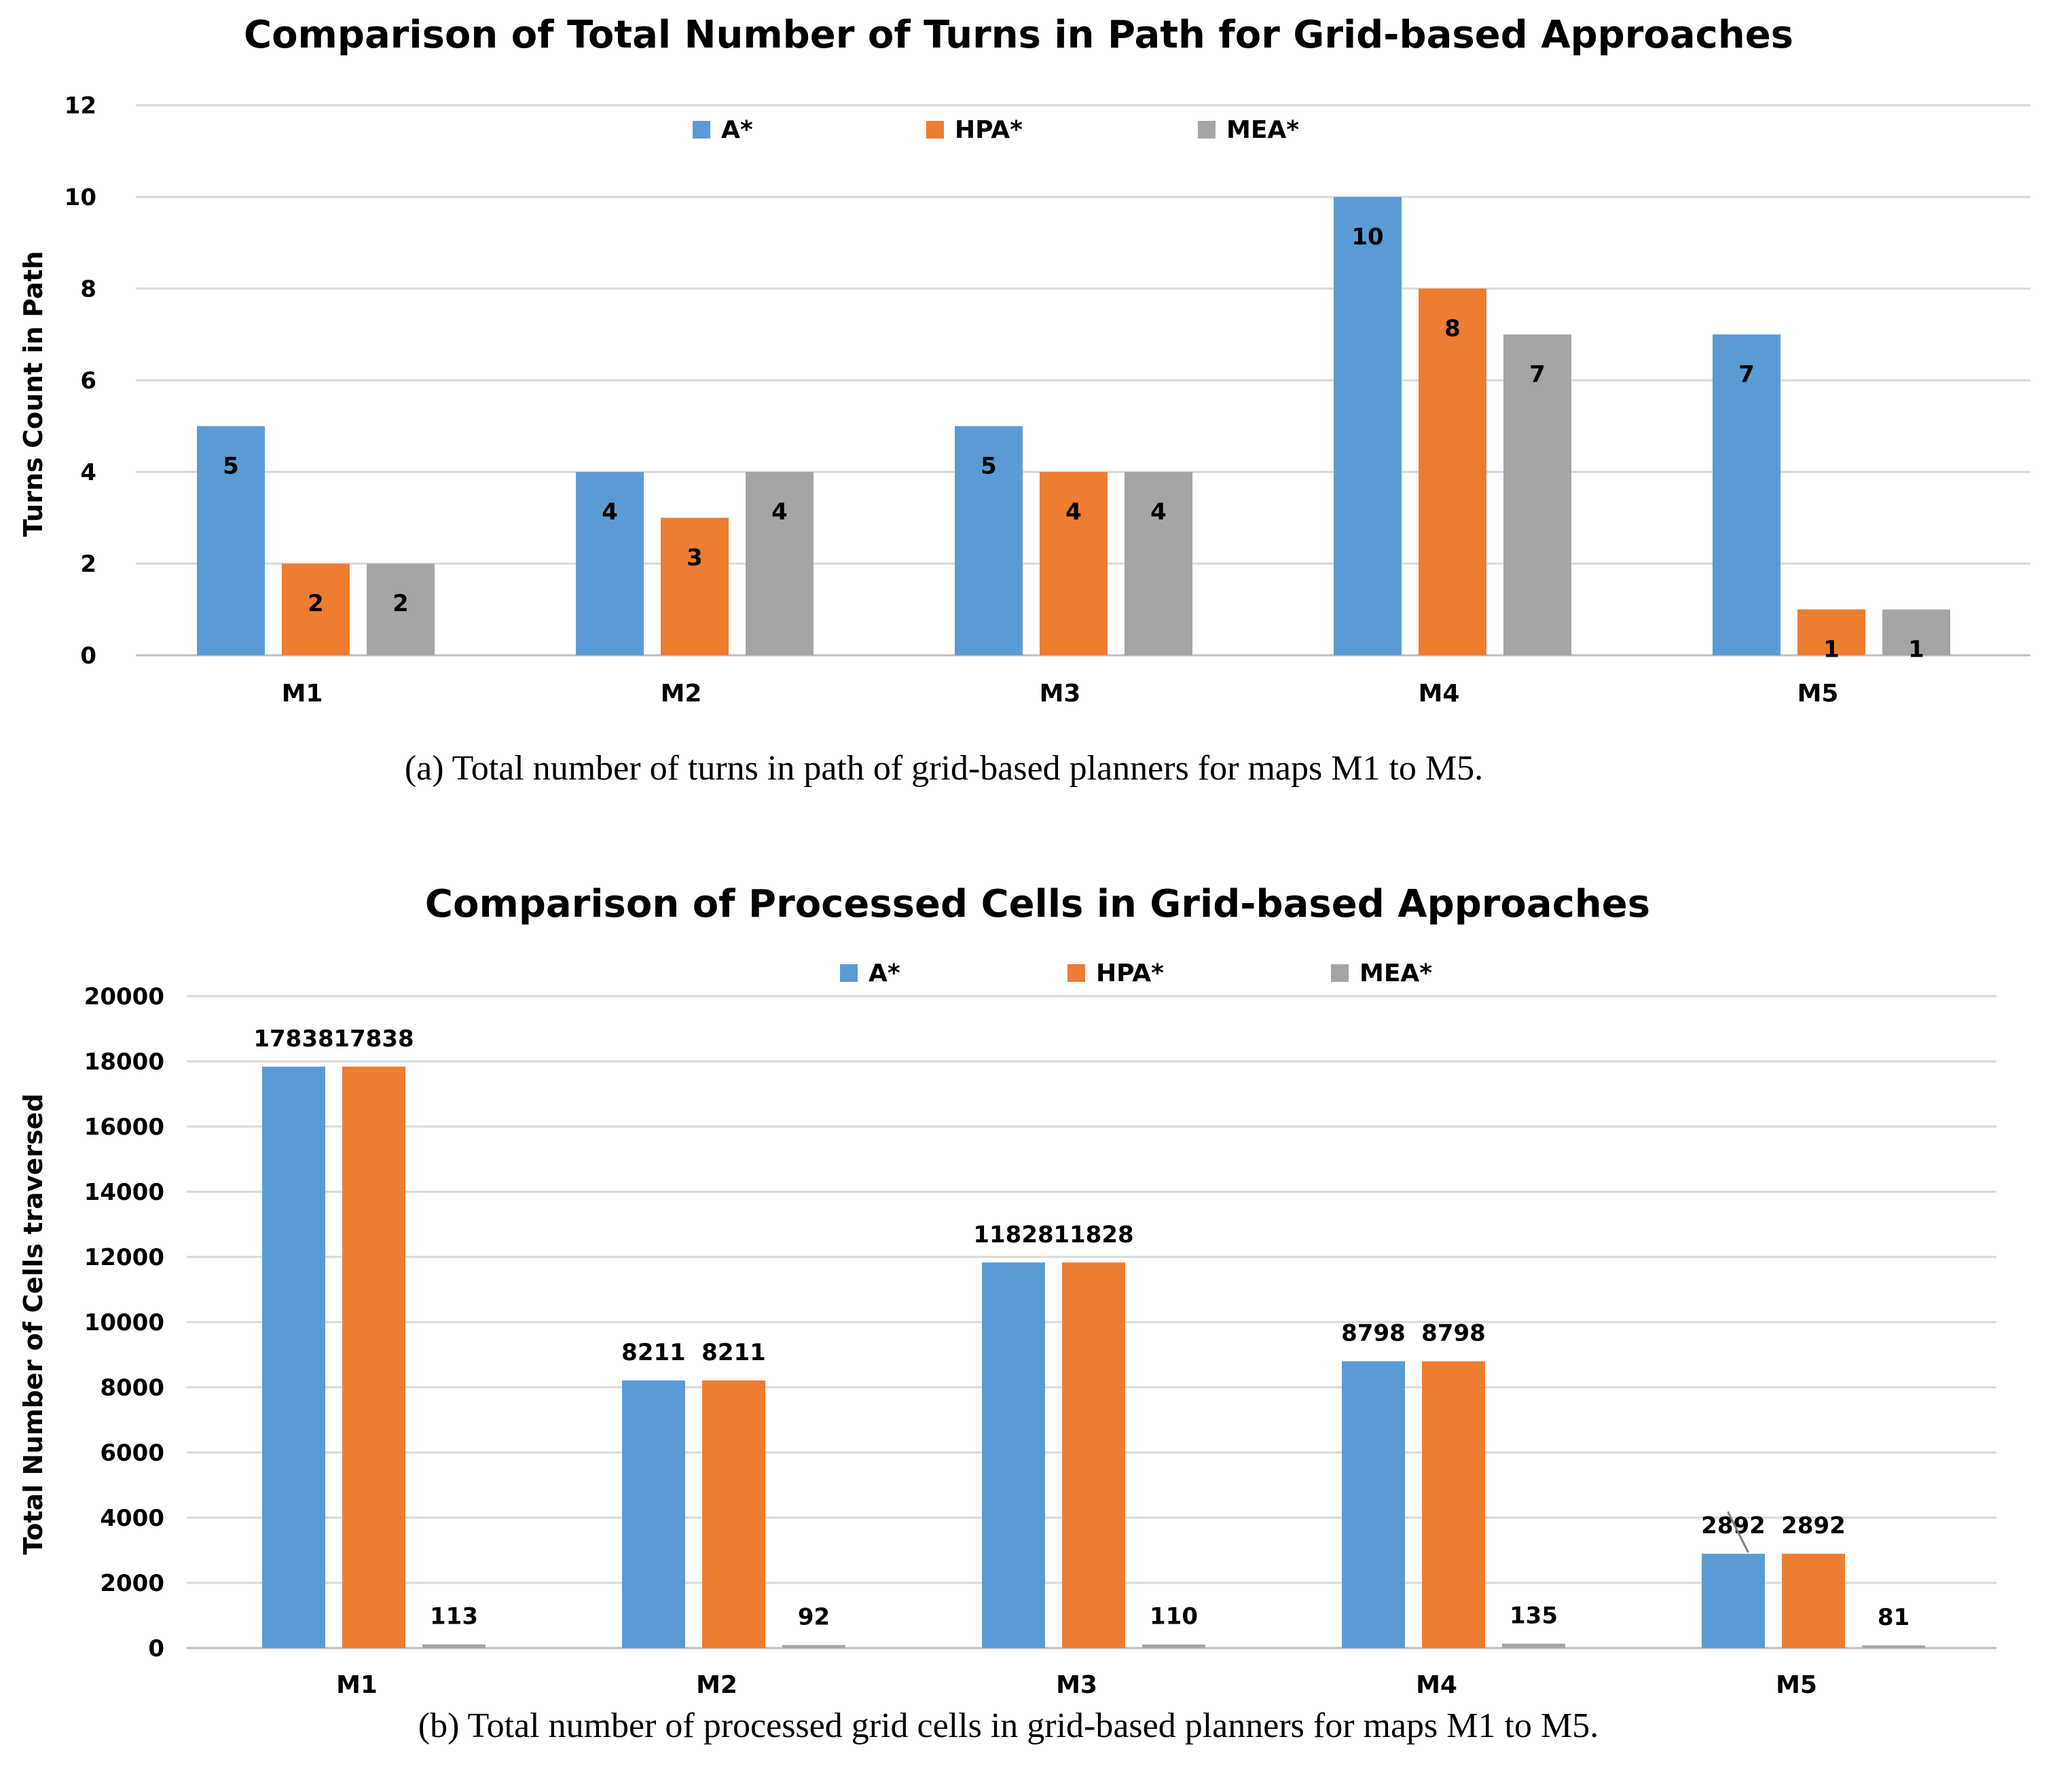 This screenshot has height=1792, width=2046. Describe the element at coordinates (400, 603) in the screenshot. I see `turns-data-label: 2` at that location.